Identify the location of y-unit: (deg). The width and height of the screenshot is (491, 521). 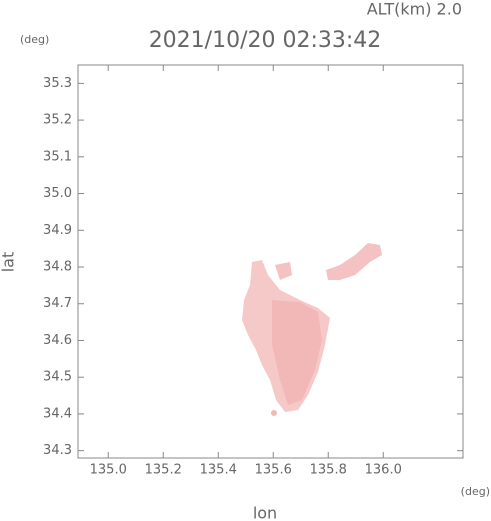
(34, 39).